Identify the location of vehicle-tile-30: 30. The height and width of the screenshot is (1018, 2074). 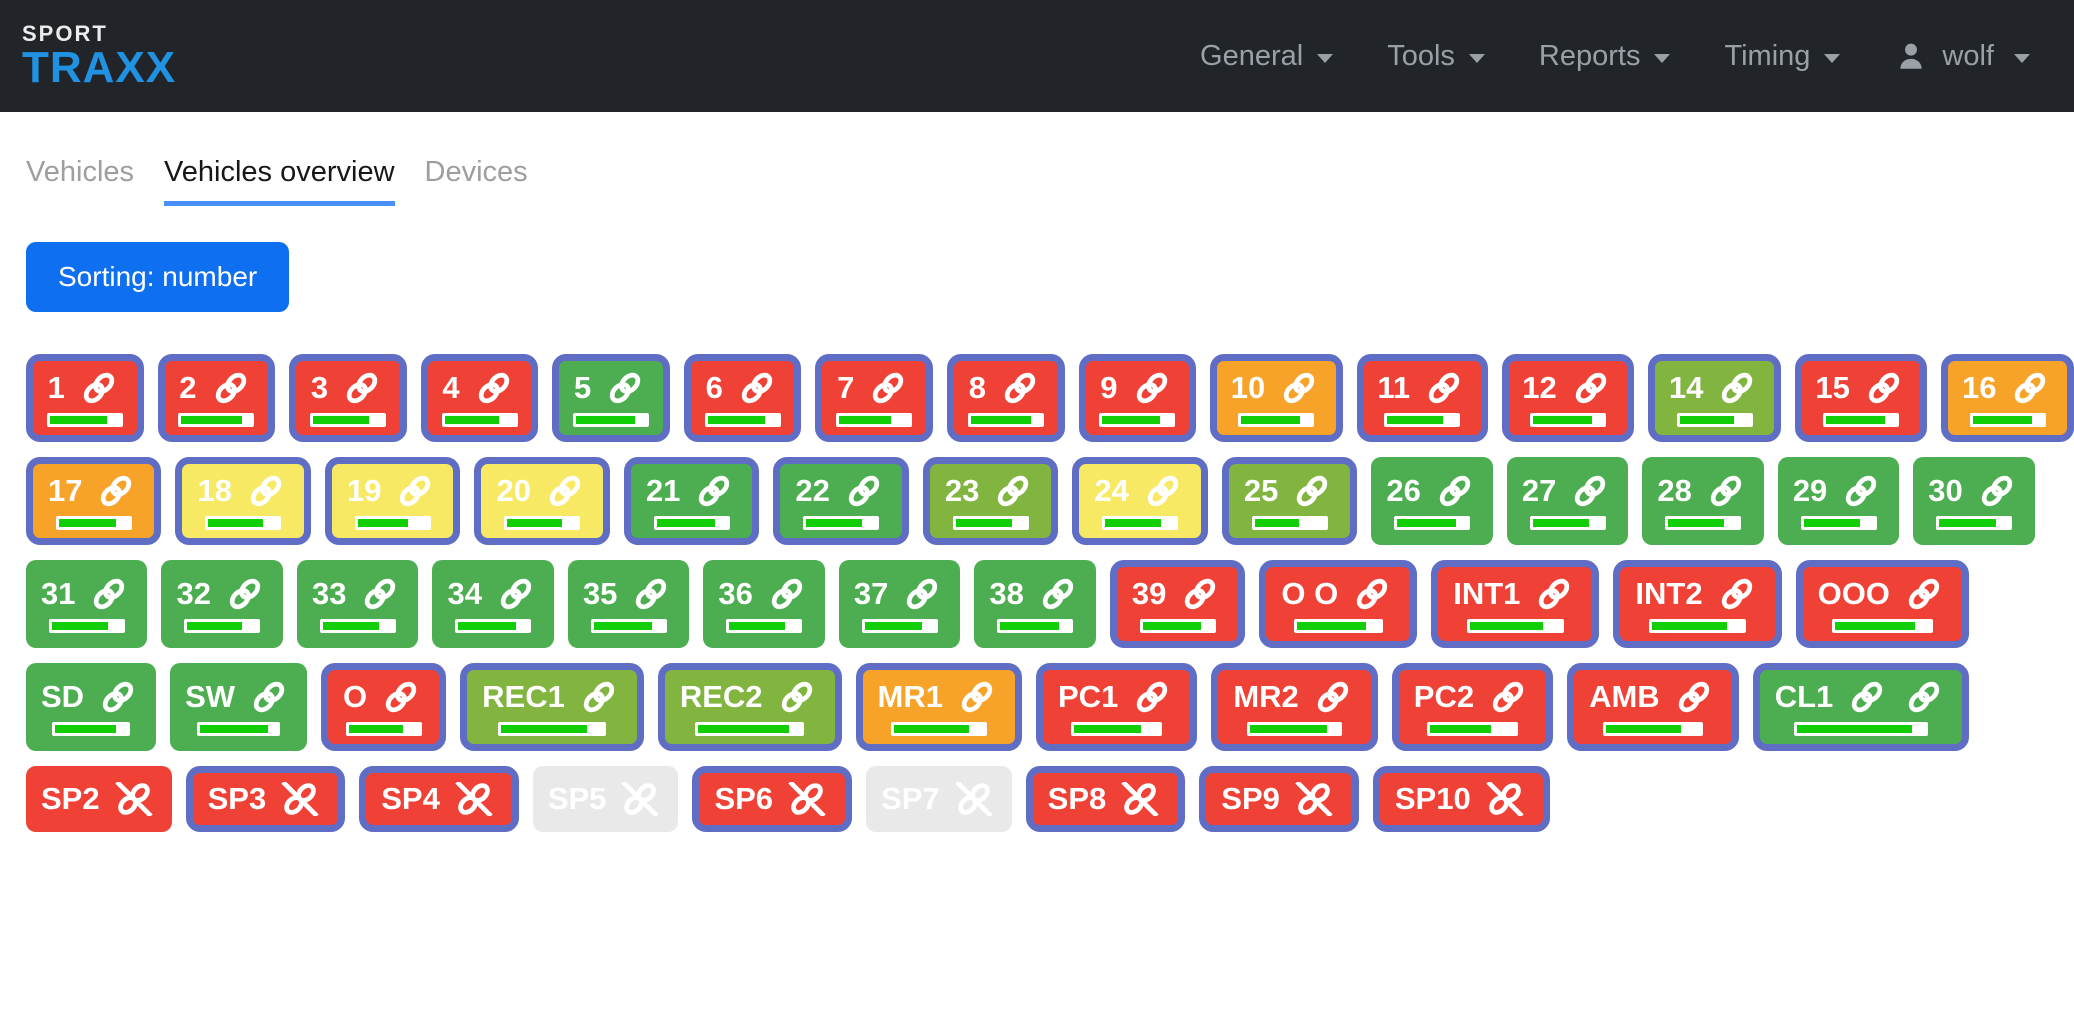
(1974, 501).